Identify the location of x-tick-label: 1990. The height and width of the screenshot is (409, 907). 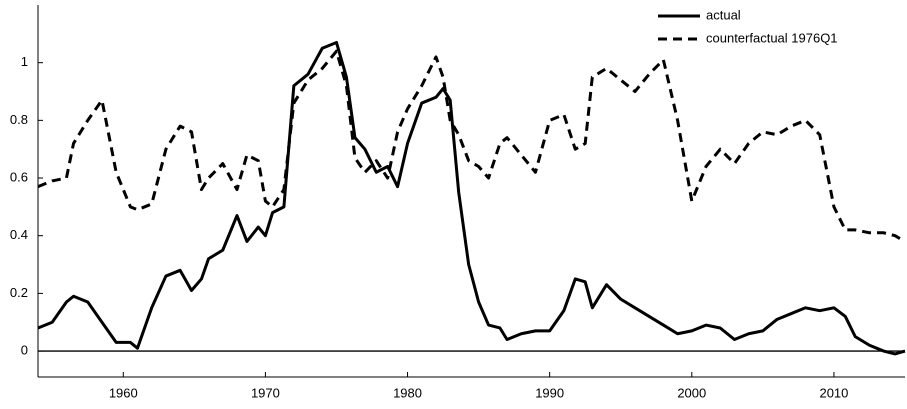
(549, 392).